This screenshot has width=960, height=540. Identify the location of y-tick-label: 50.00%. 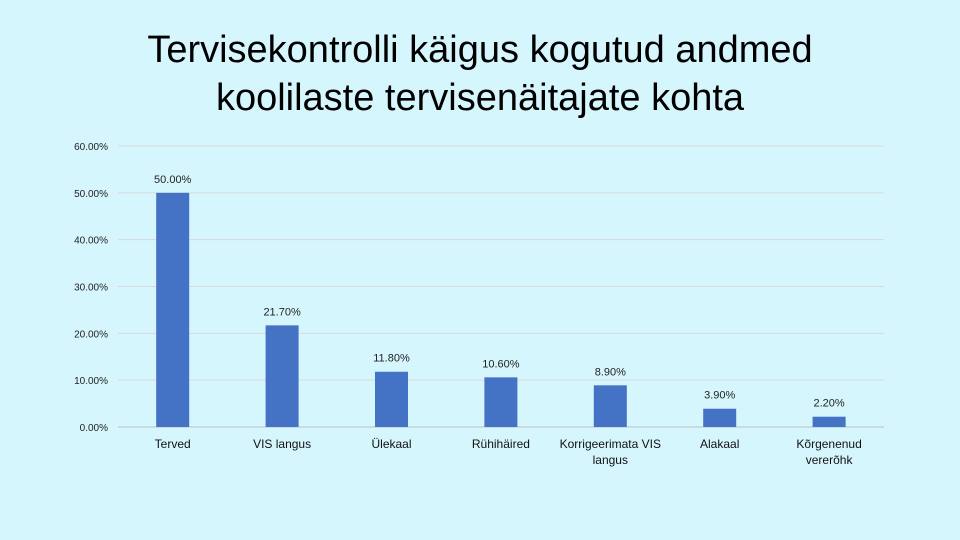
(91, 194).